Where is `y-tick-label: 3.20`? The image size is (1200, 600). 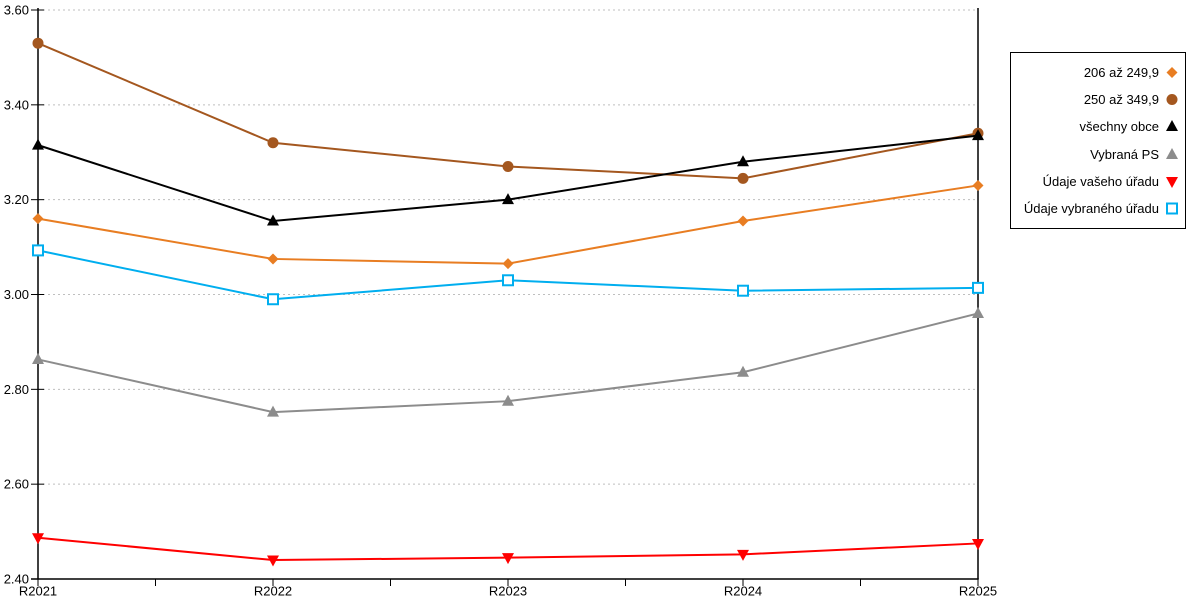
y-tick-label: 3.20 is located at coordinates (16, 199).